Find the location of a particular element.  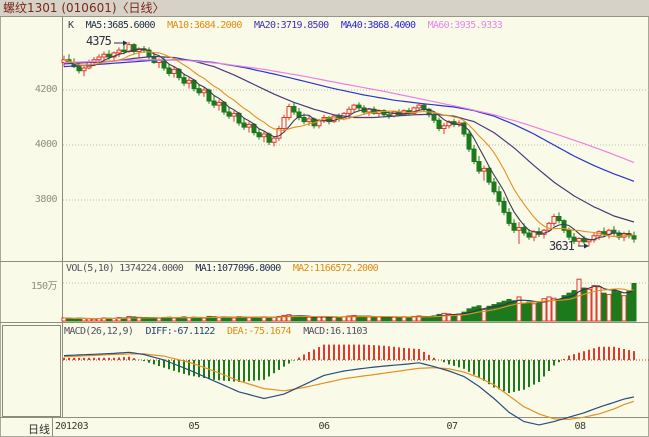

title-bar: 螺纹1301 (010601)〈日线〉 is located at coordinates (324, 8).